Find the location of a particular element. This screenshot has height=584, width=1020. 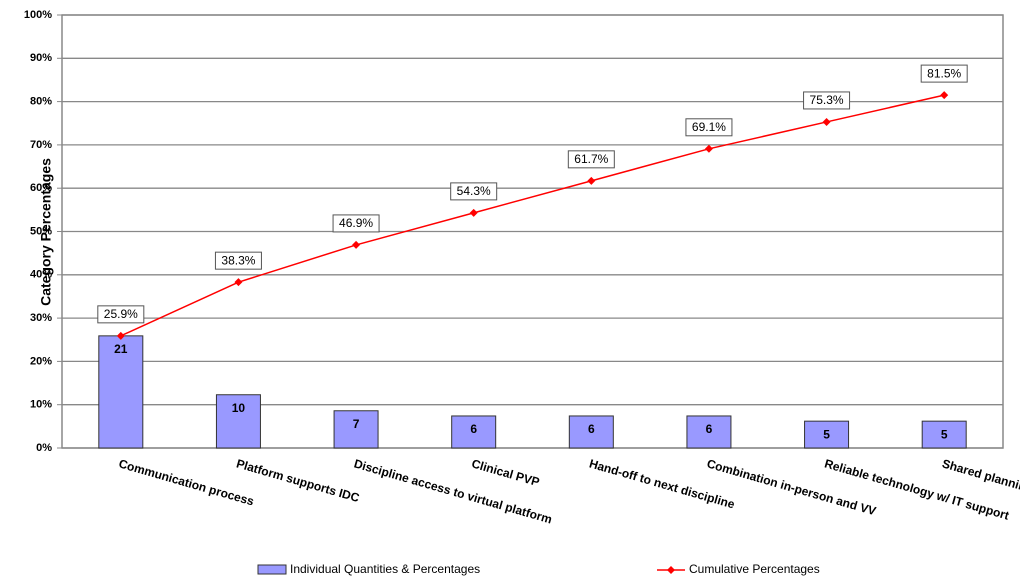

data-label: 25.9% is located at coordinates (121, 314).